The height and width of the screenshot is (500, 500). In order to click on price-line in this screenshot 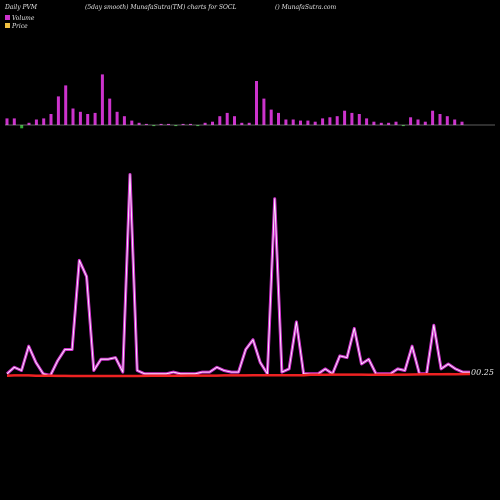, I will do `click(238, 375)`.